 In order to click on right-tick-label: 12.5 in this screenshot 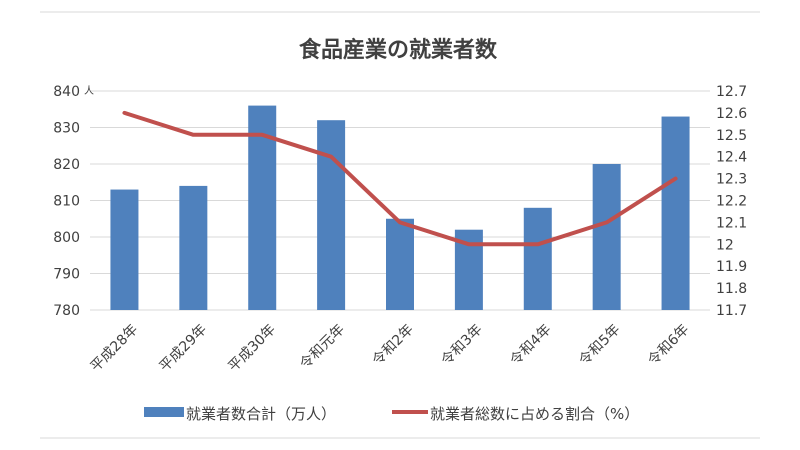, I will do `click(731, 136)`.